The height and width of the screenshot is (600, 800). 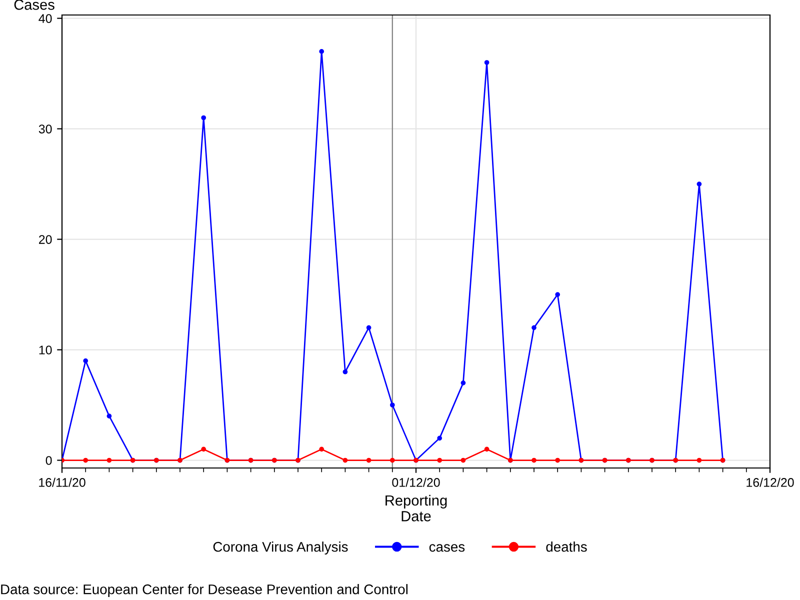 I want to click on y-tick-label: 20, so click(x=45, y=239).